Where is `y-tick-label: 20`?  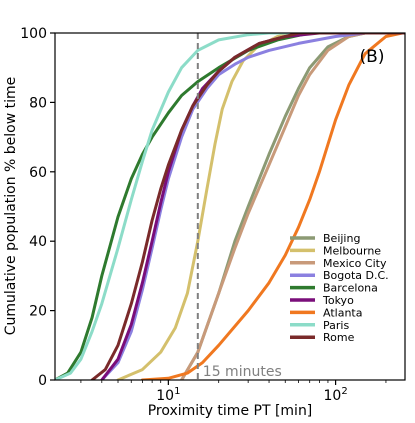
y-tick-label: 20 is located at coordinates (38, 312).